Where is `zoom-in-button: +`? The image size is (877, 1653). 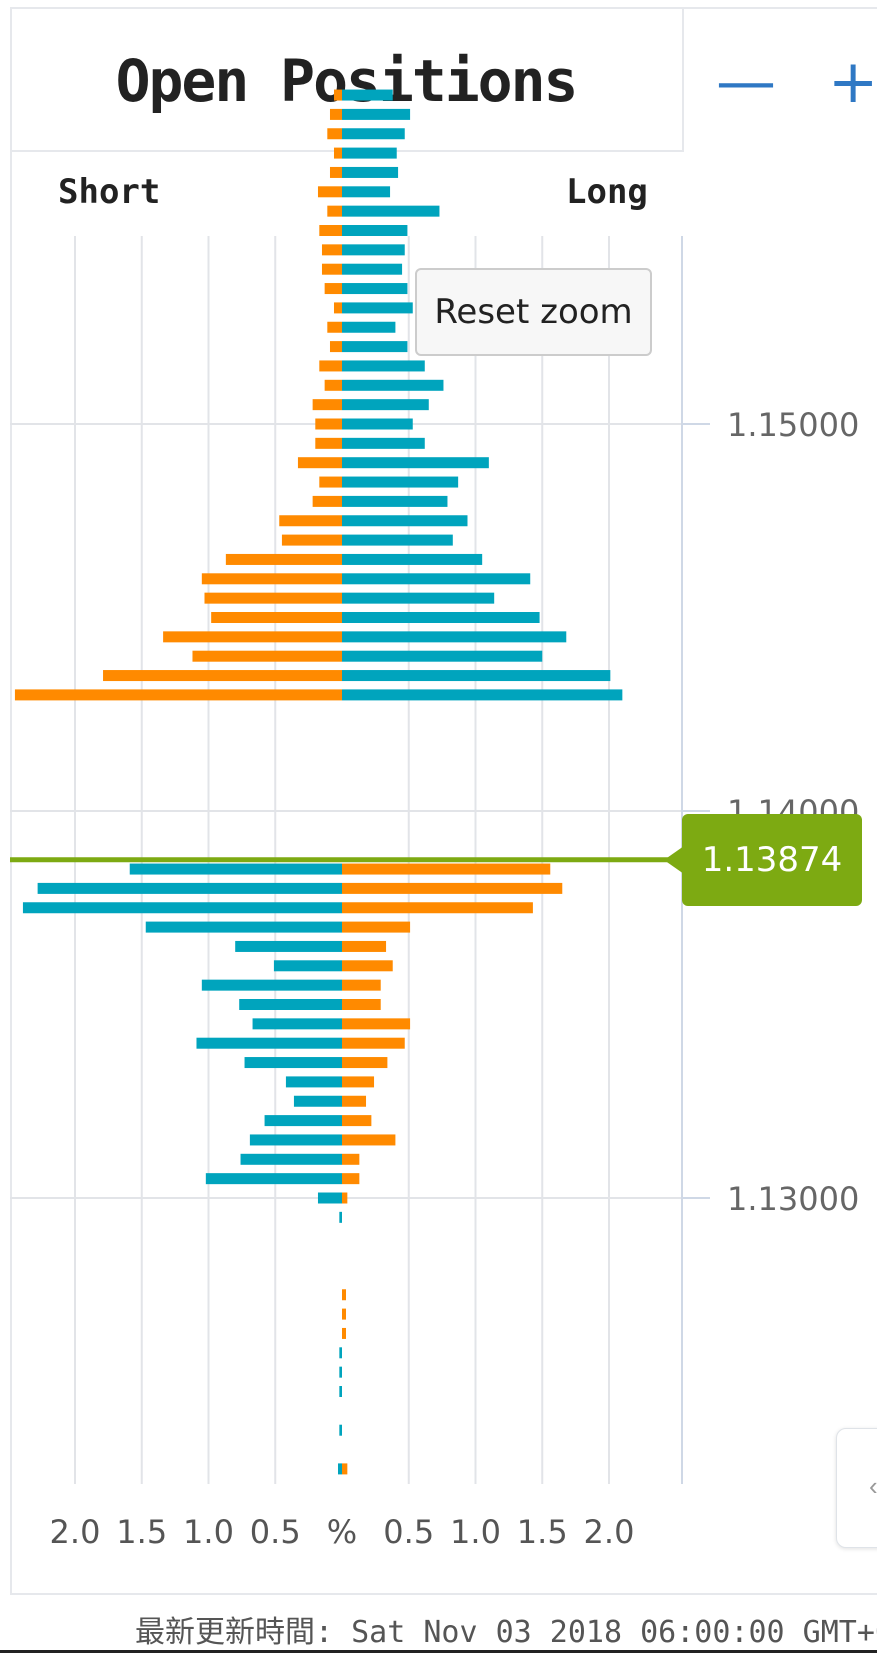 zoom-in-button: + is located at coordinates (852, 82).